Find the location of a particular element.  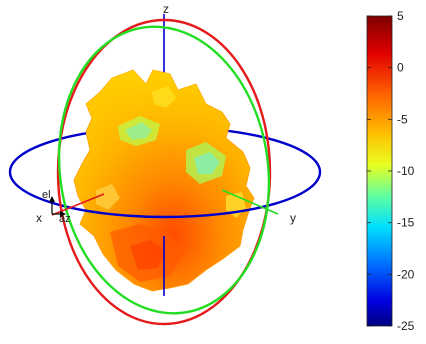

x-axis-label: x is located at coordinates (39, 218).